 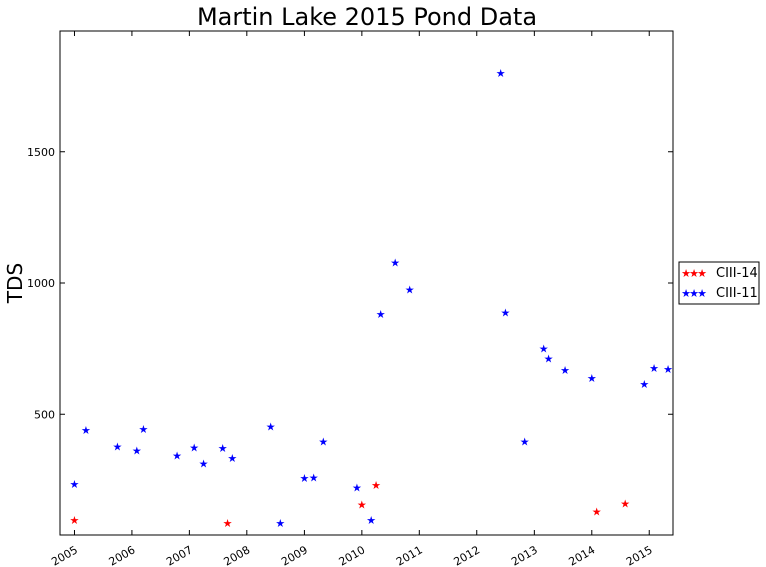 I want to click on x-tick-label: 2012, so click(x=466, y=555).